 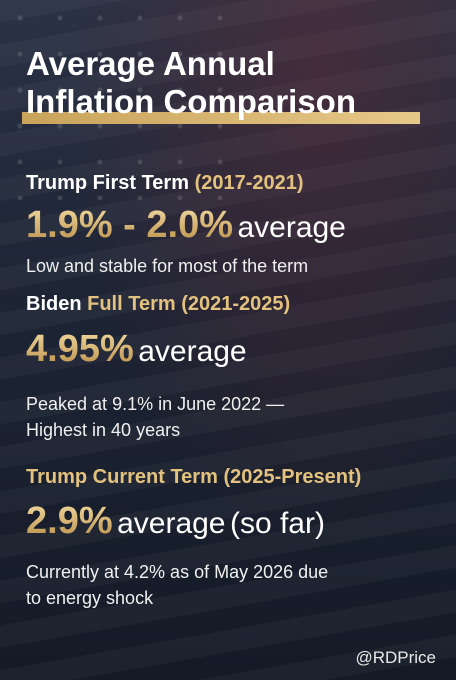 I want to click on section-heading: Trump Current Term (2025-Present), so click(x=193, y=477).